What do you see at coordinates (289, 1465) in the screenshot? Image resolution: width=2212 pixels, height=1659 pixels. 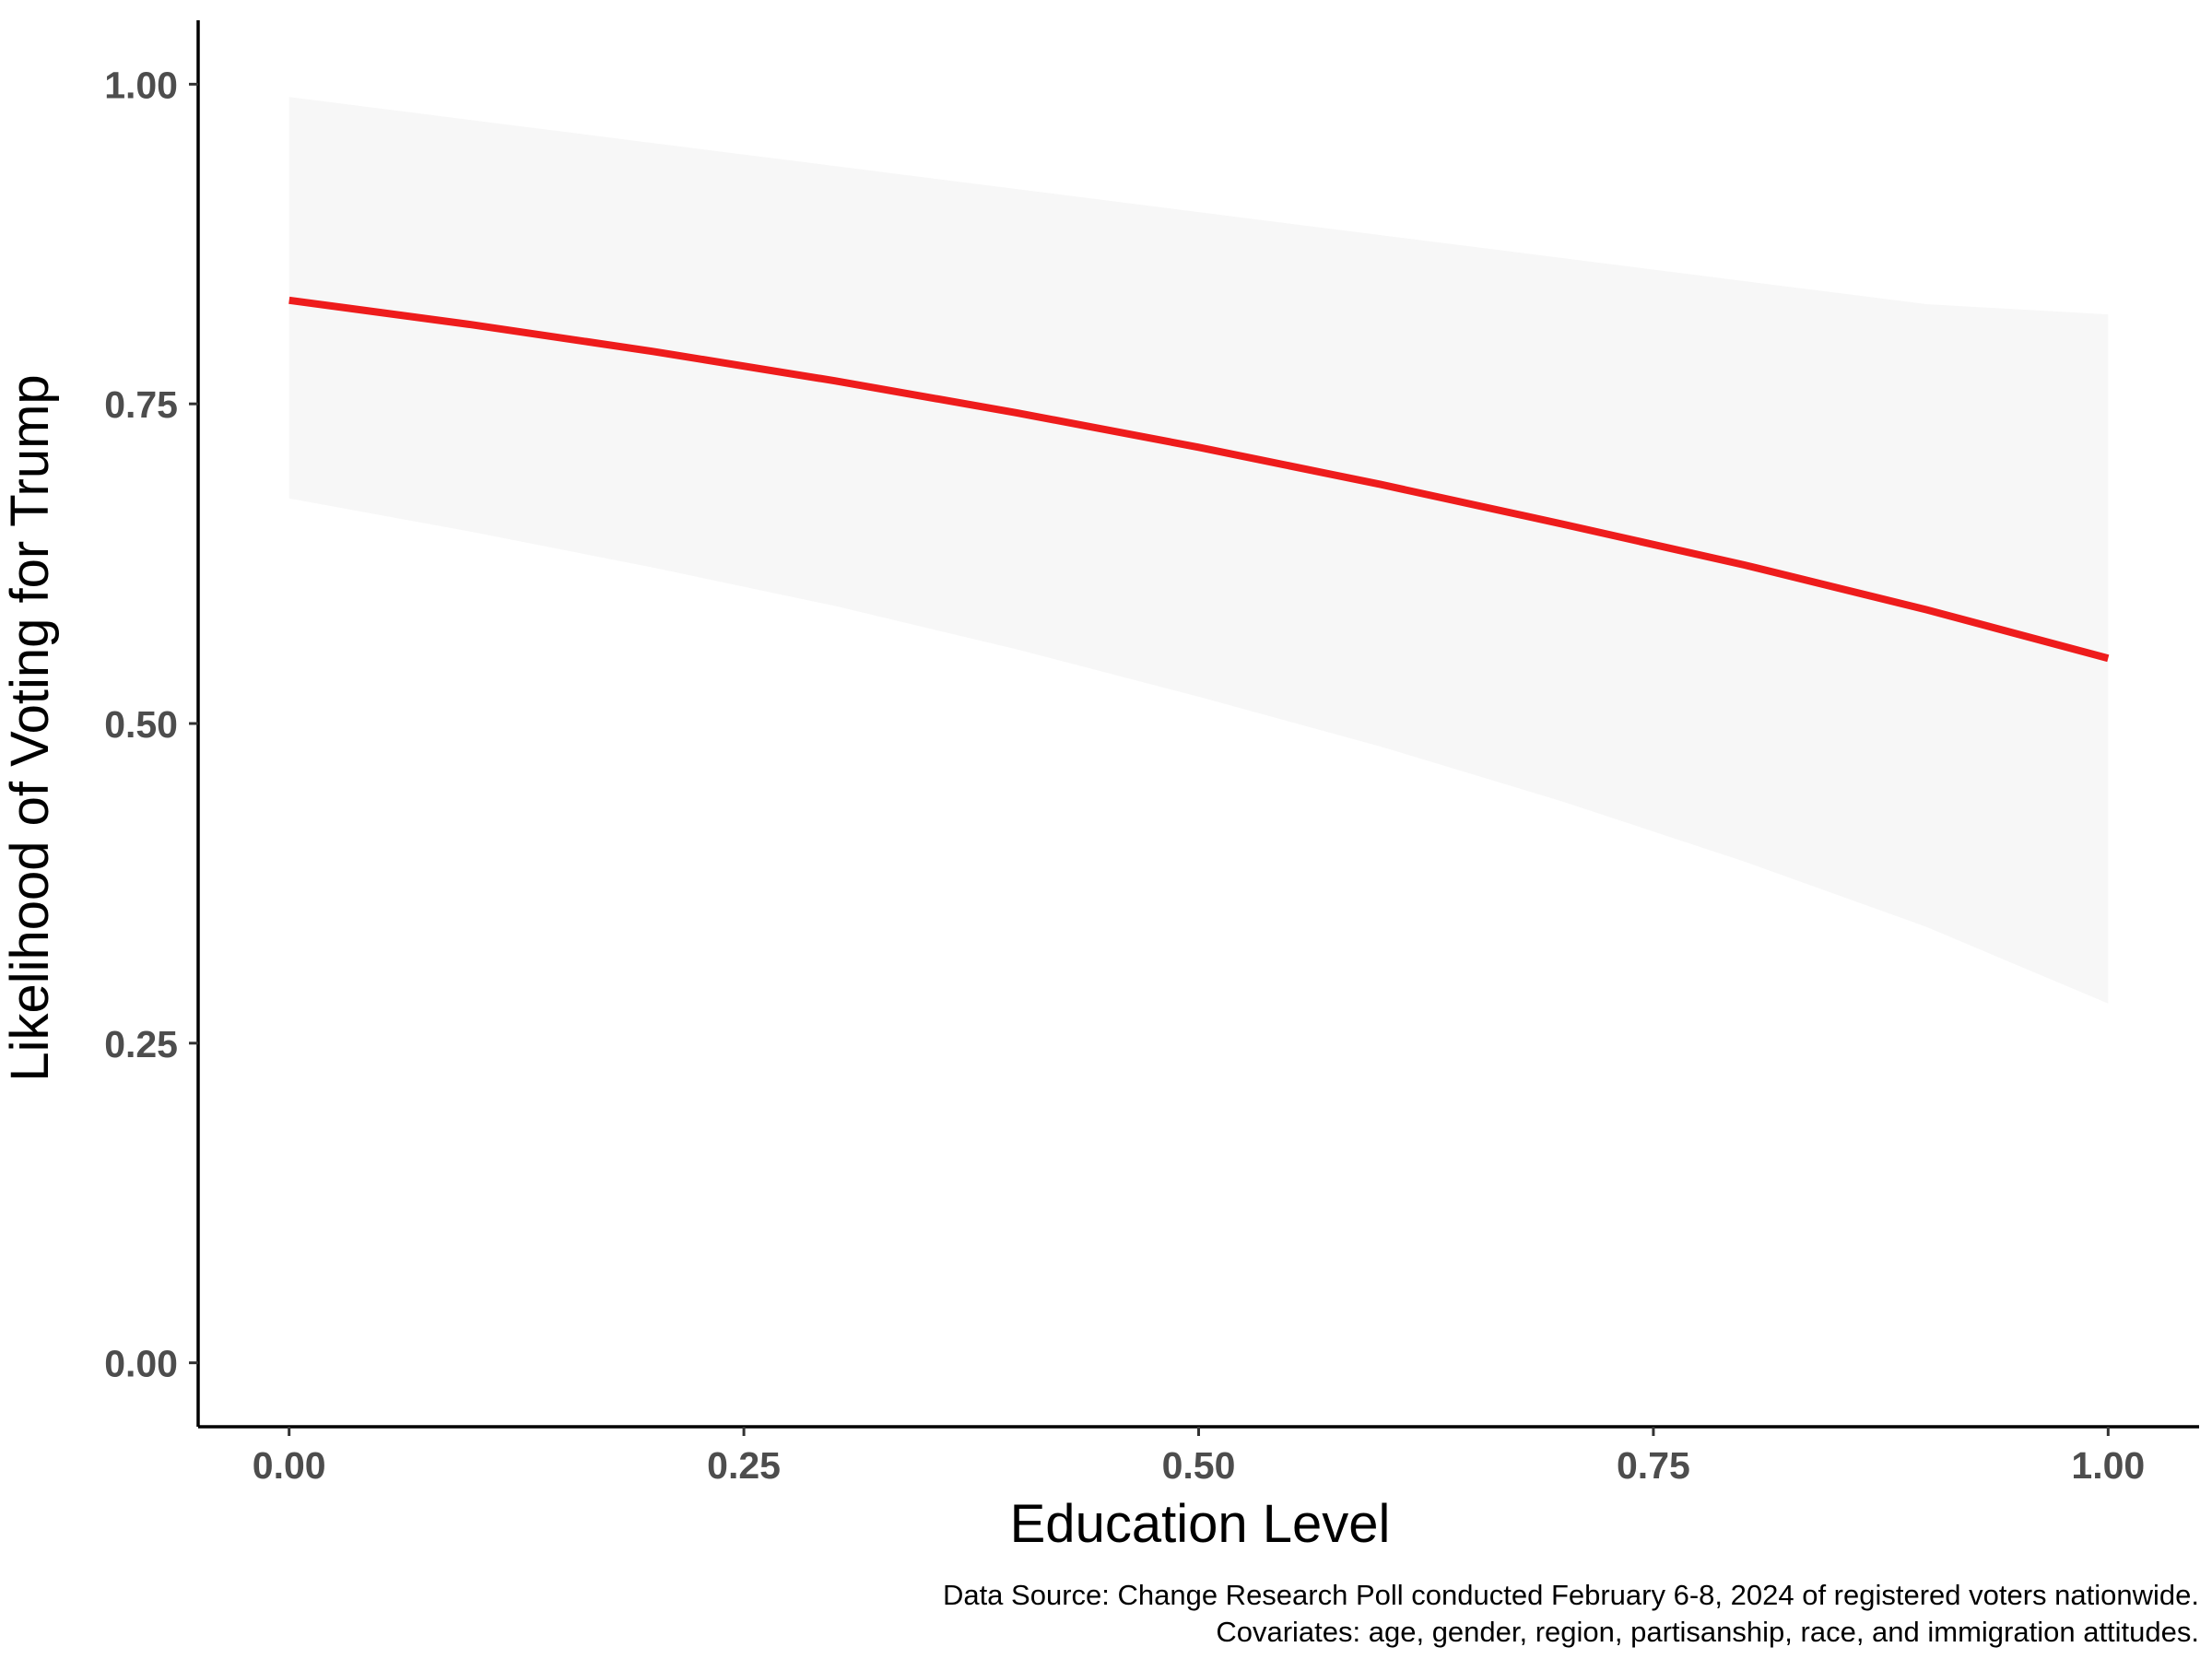 I see `x-tick-label: 0.00` at bounding box center [289, 1465].